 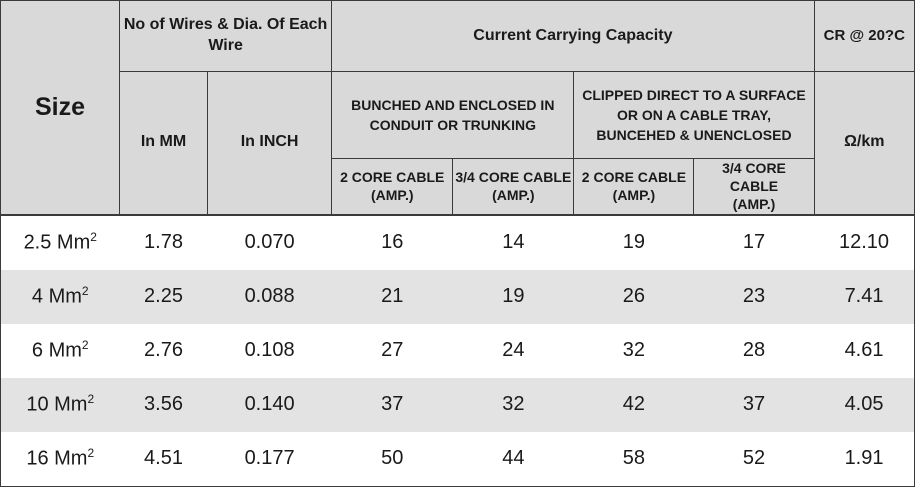 What do you see at coordinates (163, 350) in the screenshot?
I see `mm-cell: 2.76` at bounding box center [163, 350].